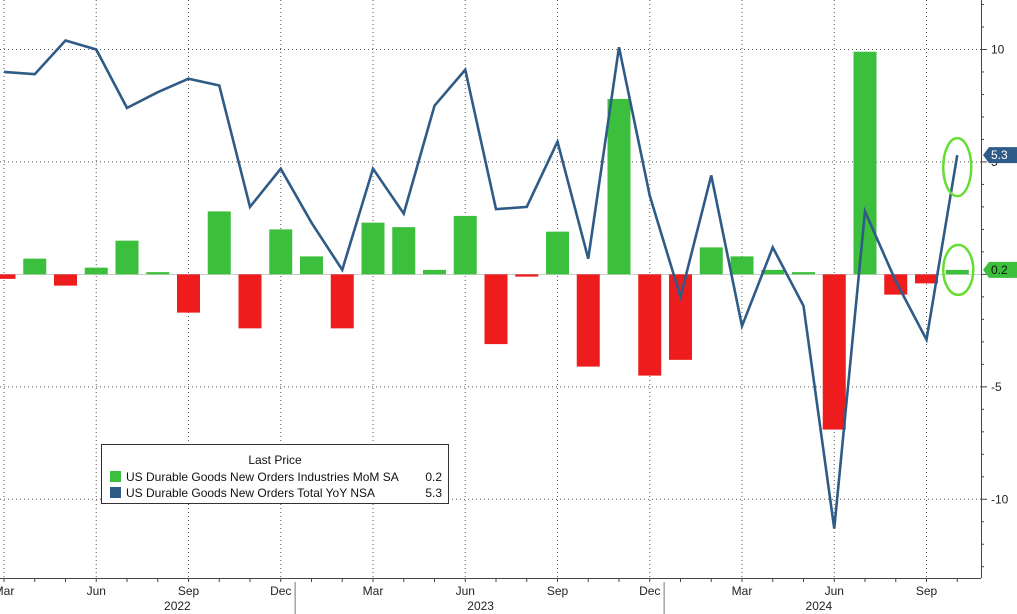  Describe the element at coordinates (115, 476) in the screenshot. I see `legend-swatch-mom` at that location.